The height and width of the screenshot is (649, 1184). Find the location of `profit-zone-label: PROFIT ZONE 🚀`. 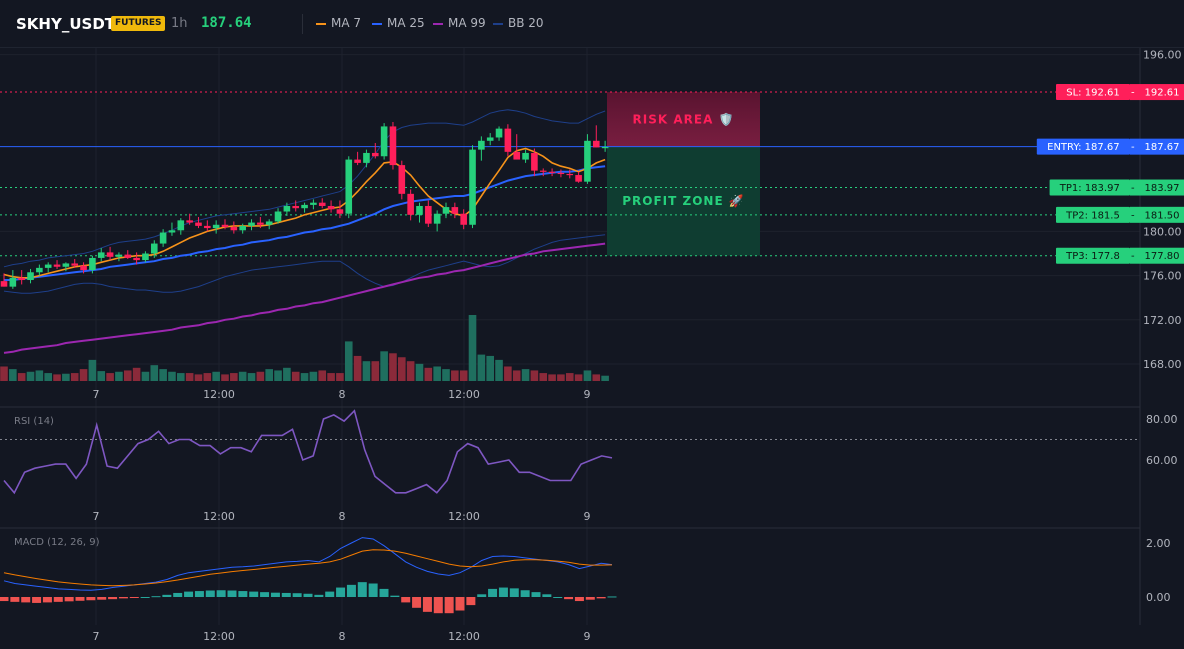

profit-zone-label: PROFIT ZONE 🚀 is located at coordinates (683, 201).